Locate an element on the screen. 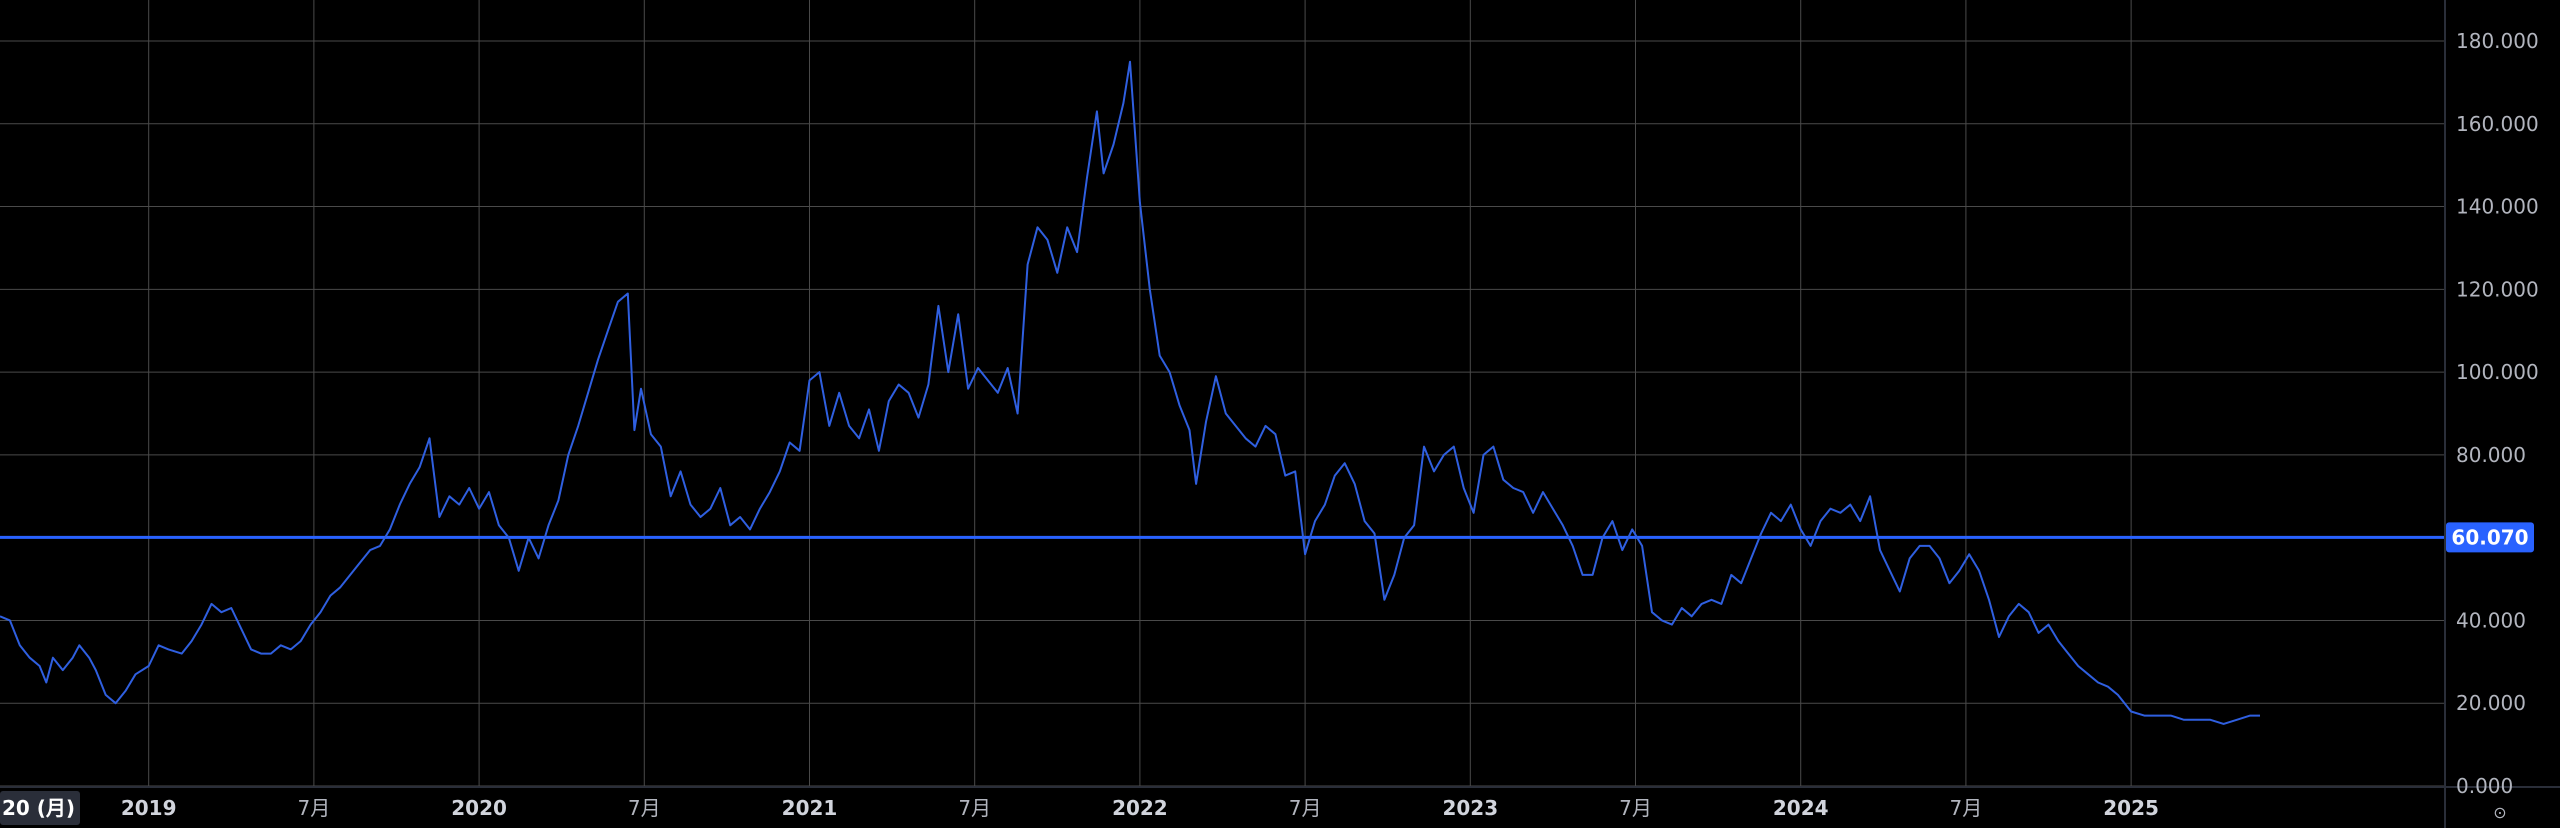 The height and width of the screenshot is (828, 2560). price-label-text: 60.070 is located at coordinates (2489, 537).